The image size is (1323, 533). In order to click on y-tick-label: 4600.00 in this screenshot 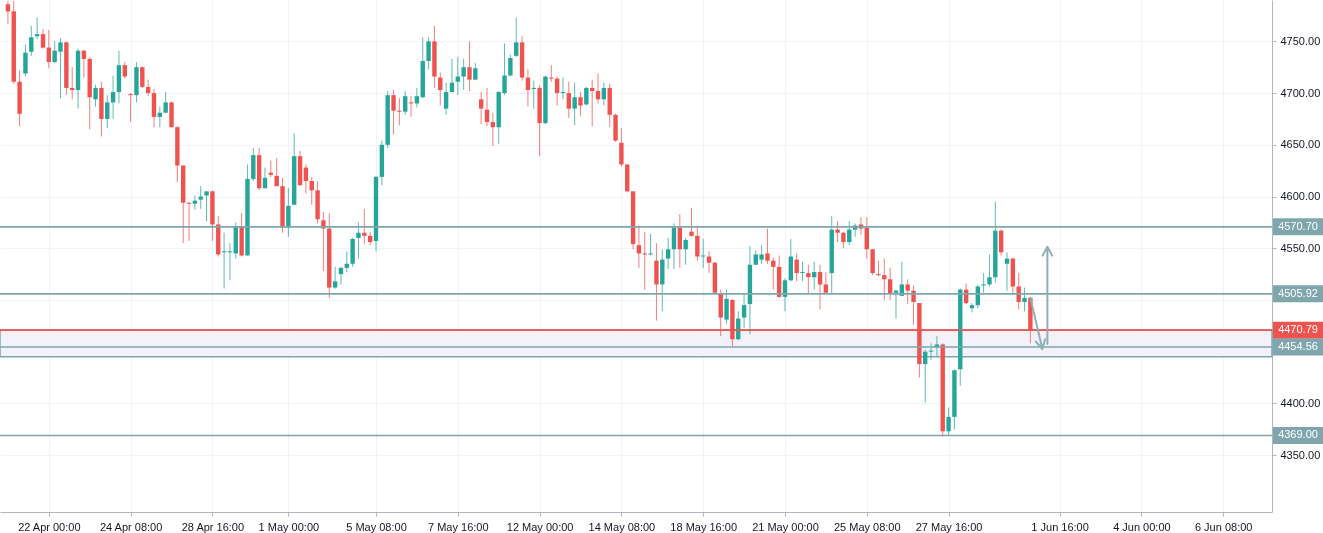, I will do `click(1300, 196)`.